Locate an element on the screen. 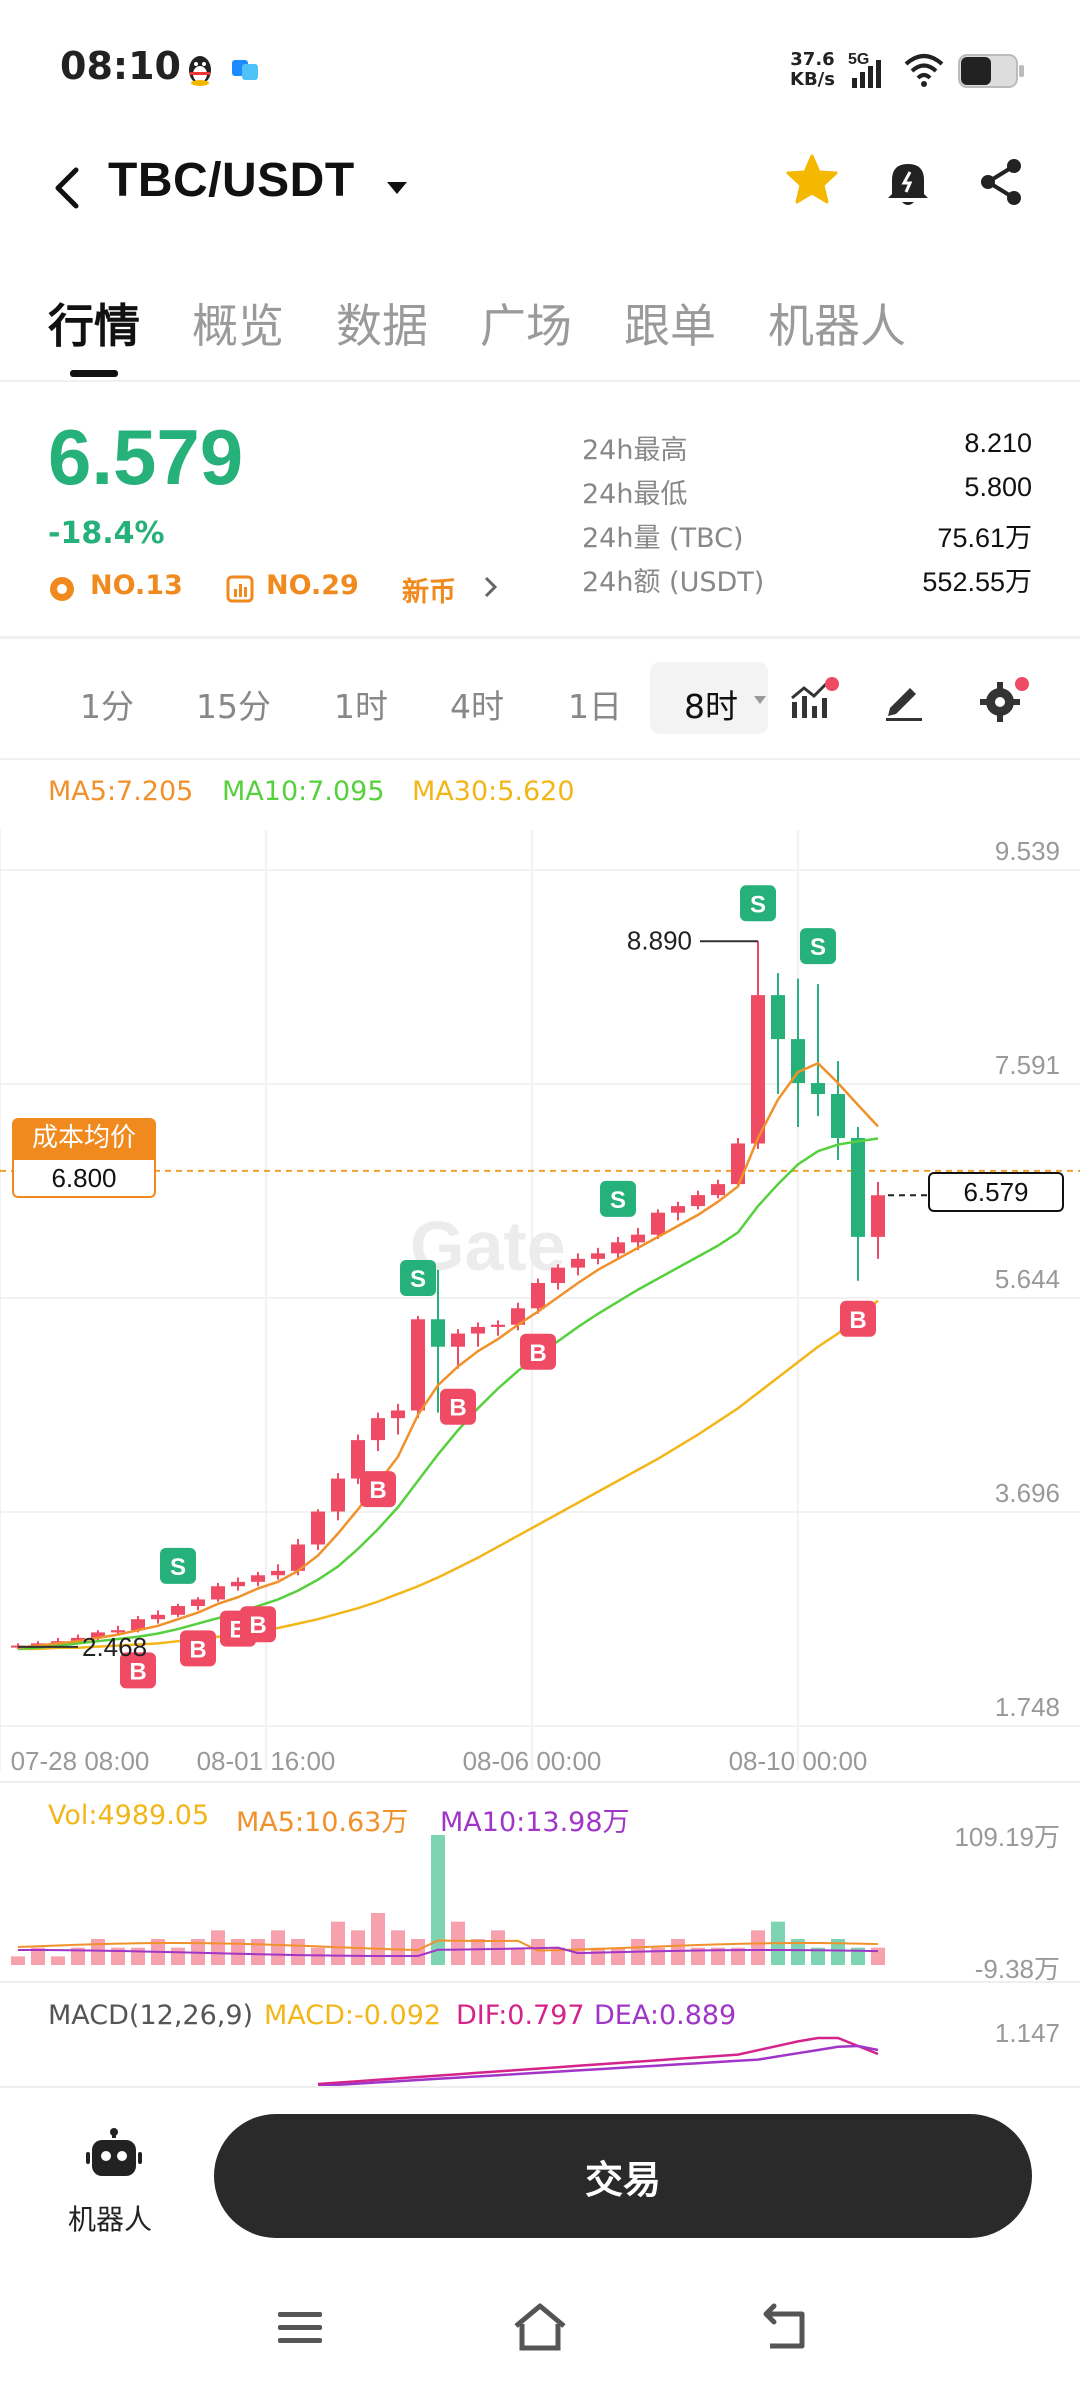 The image size is (1080, 2400). volume-ma5-line is located at coordinates (448, 1945).